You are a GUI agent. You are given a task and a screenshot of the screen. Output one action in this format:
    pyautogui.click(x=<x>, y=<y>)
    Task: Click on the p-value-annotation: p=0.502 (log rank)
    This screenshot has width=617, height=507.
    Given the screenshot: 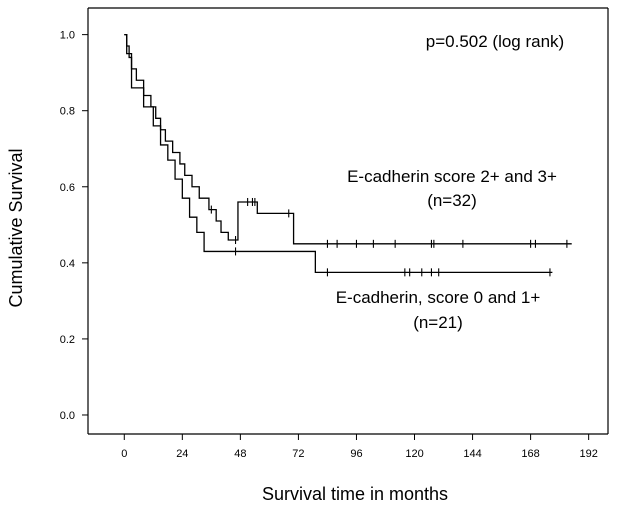 What is the action you would take?
    pyautogui.click(x=495, y=41)
    